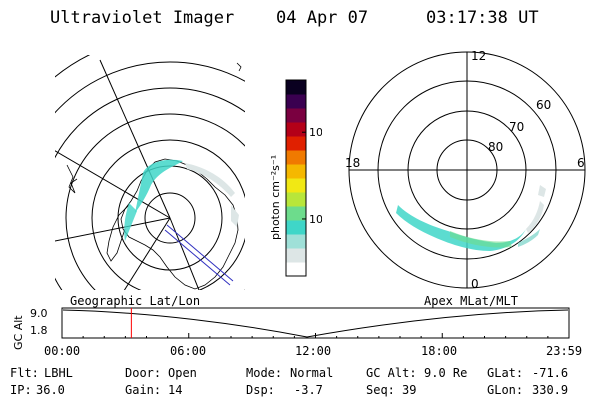 The height and width of the screenshot is (400, 600). I want to click on seq-value: 39, so click(409, 390).